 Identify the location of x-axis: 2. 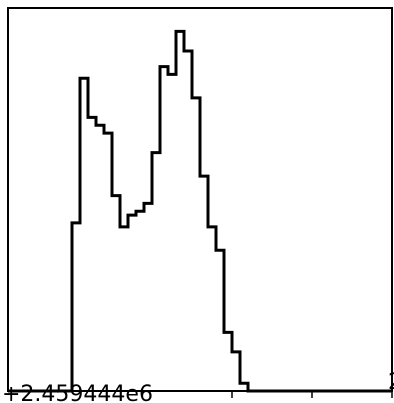
(312, 384).